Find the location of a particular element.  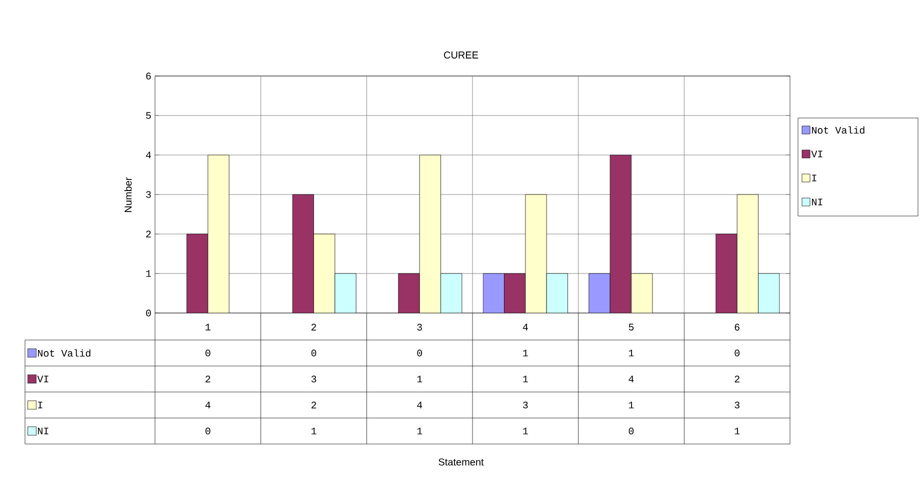

x-tick-label: 1 is located at coordinates (208, 327).